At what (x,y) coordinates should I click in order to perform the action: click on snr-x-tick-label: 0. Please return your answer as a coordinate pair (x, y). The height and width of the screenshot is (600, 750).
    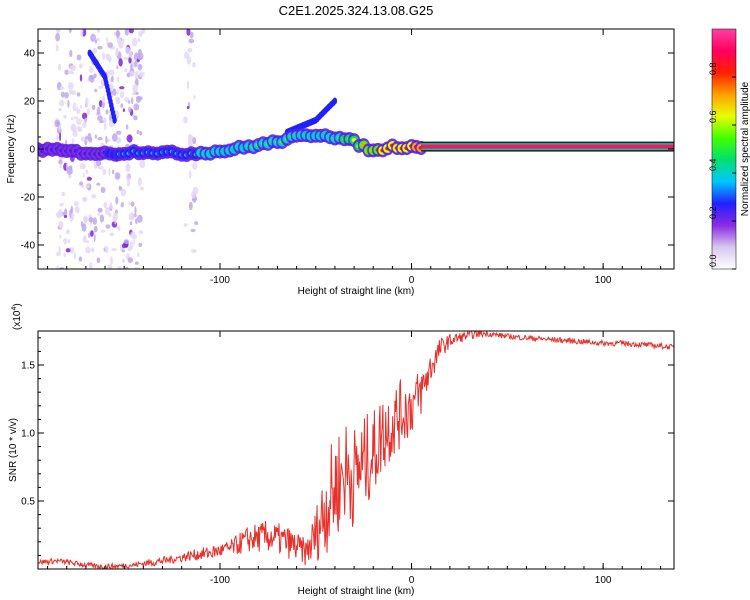
    Looking at the image, I should click on (412, 580).